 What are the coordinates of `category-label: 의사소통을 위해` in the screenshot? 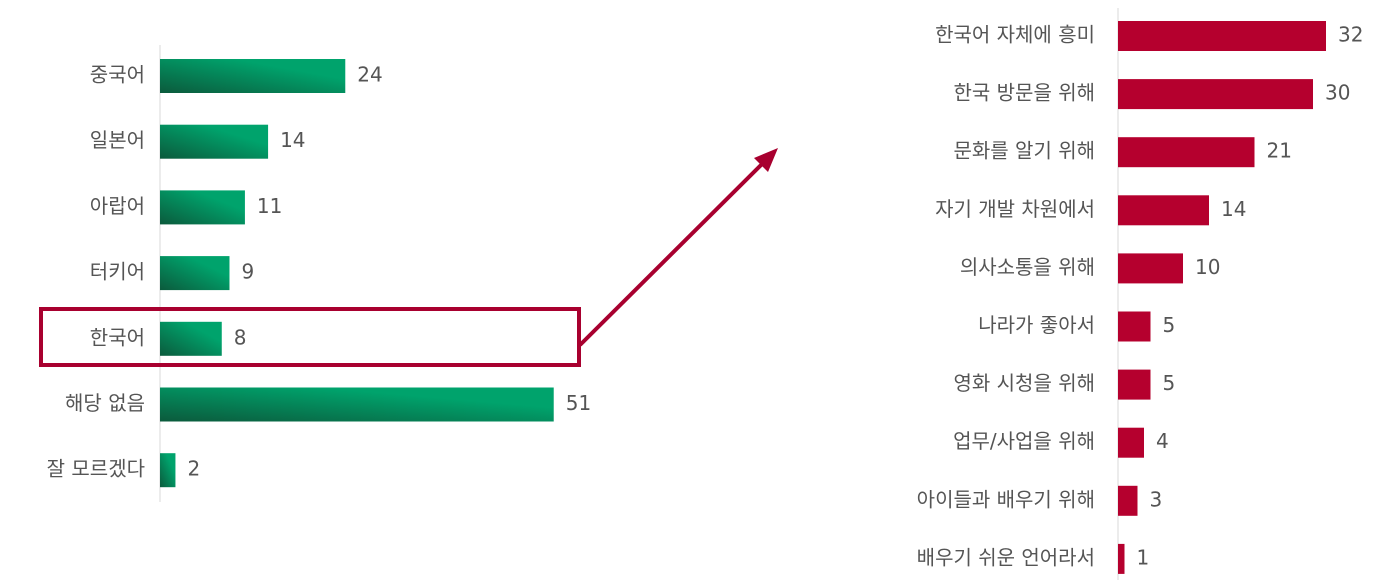 It's located at (1027, 267).